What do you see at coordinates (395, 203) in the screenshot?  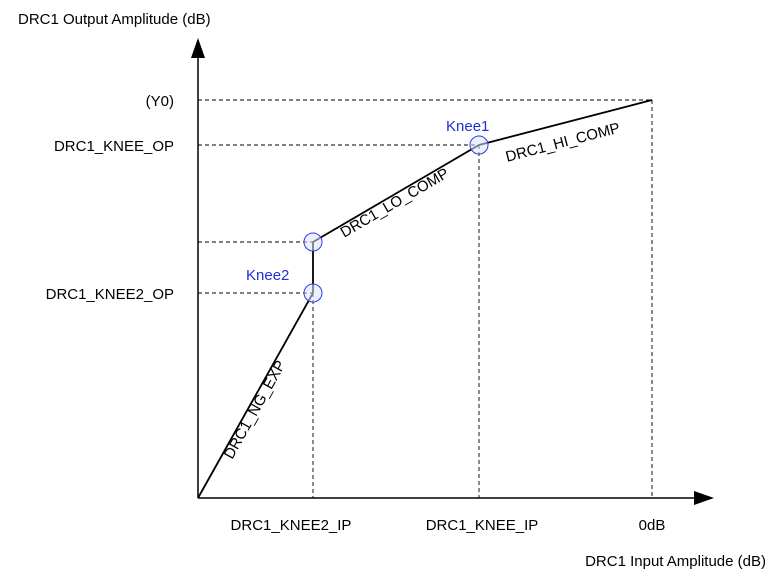 I see `lo-comp-segment-label: DRC1_LO_COMP` at bounding box center [395, 203].